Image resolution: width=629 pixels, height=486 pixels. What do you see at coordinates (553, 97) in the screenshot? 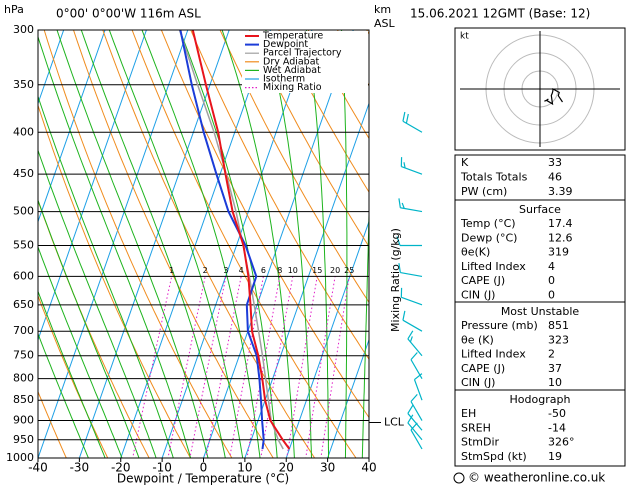
I see `hodograph-trace` at bounding box center [553, 97].